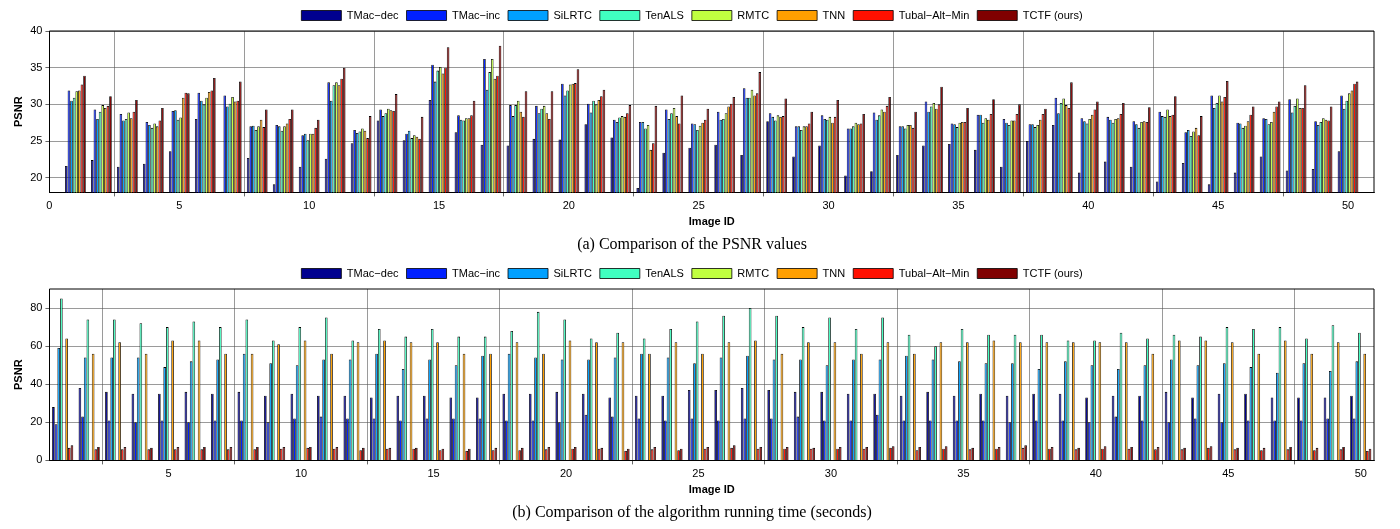 This screenshot has width=1400, height=529. I want to click on y-tick-label: 25, so click(36, 140).